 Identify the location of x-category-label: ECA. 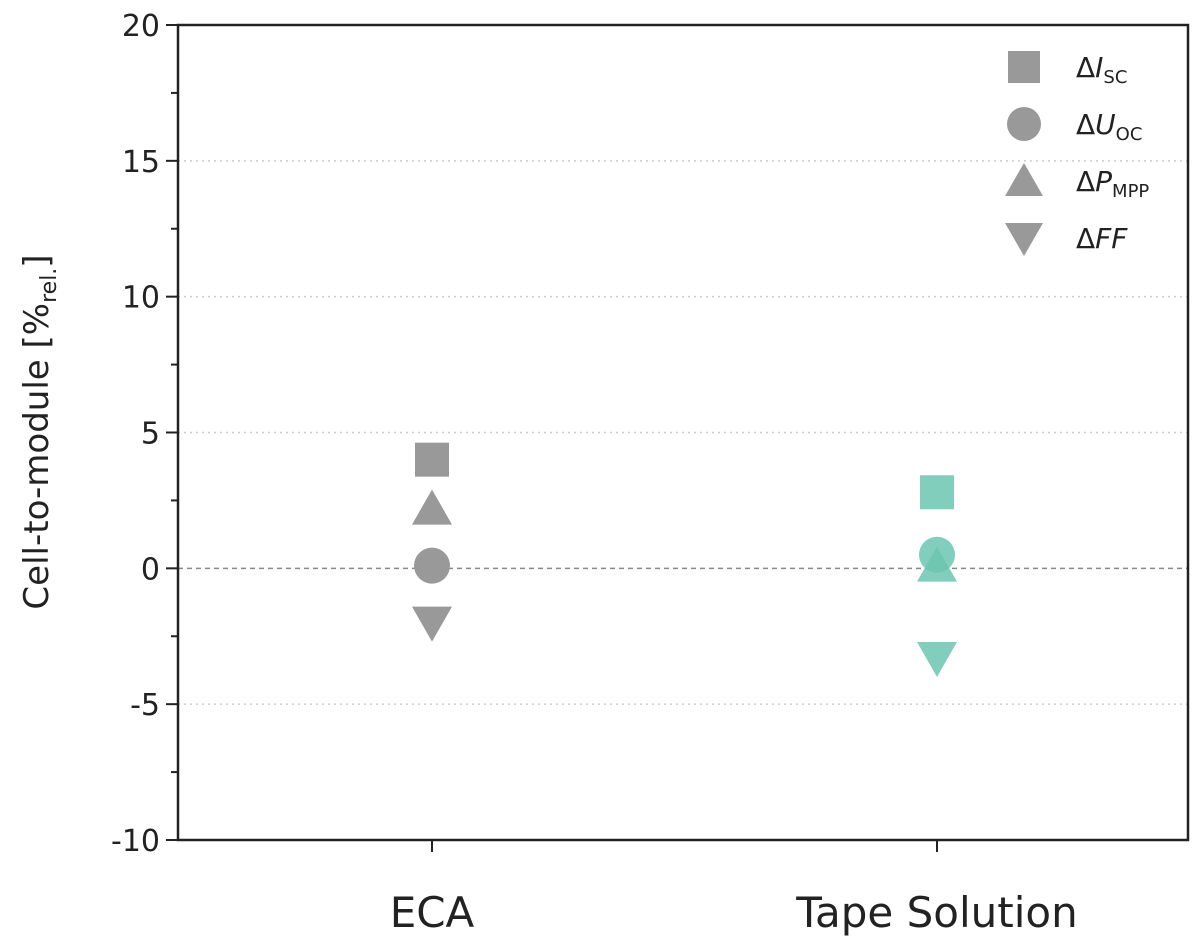
(432, 912).